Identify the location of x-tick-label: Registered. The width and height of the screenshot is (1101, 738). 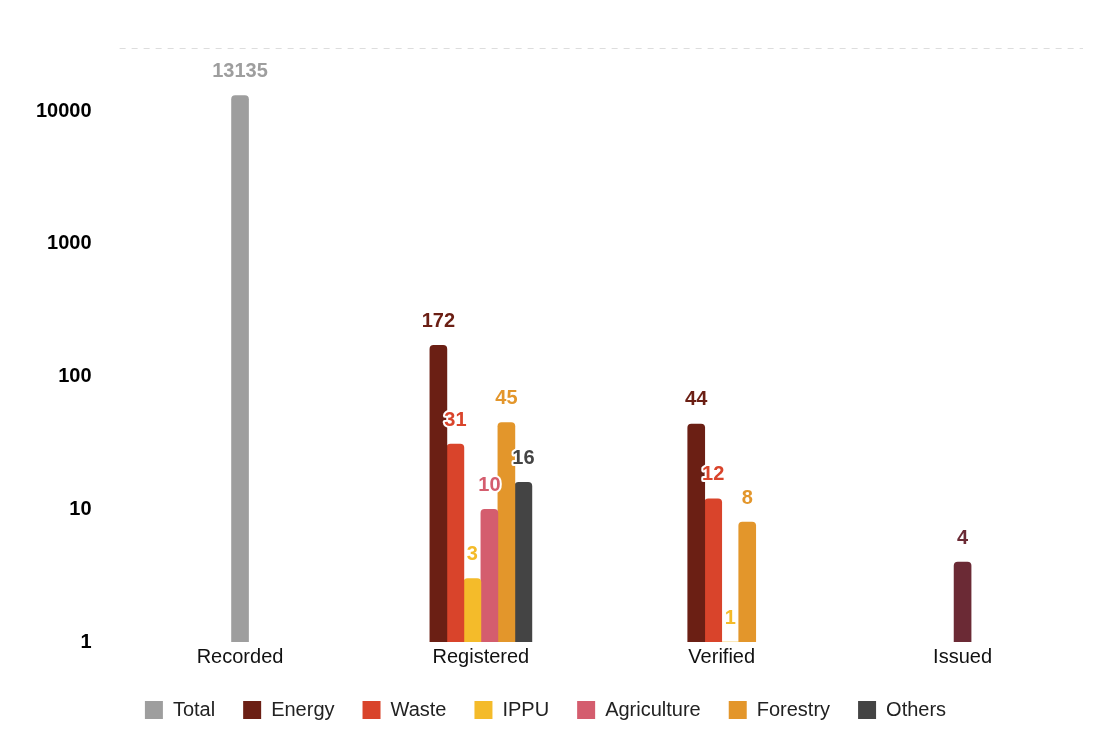
(481, 655).